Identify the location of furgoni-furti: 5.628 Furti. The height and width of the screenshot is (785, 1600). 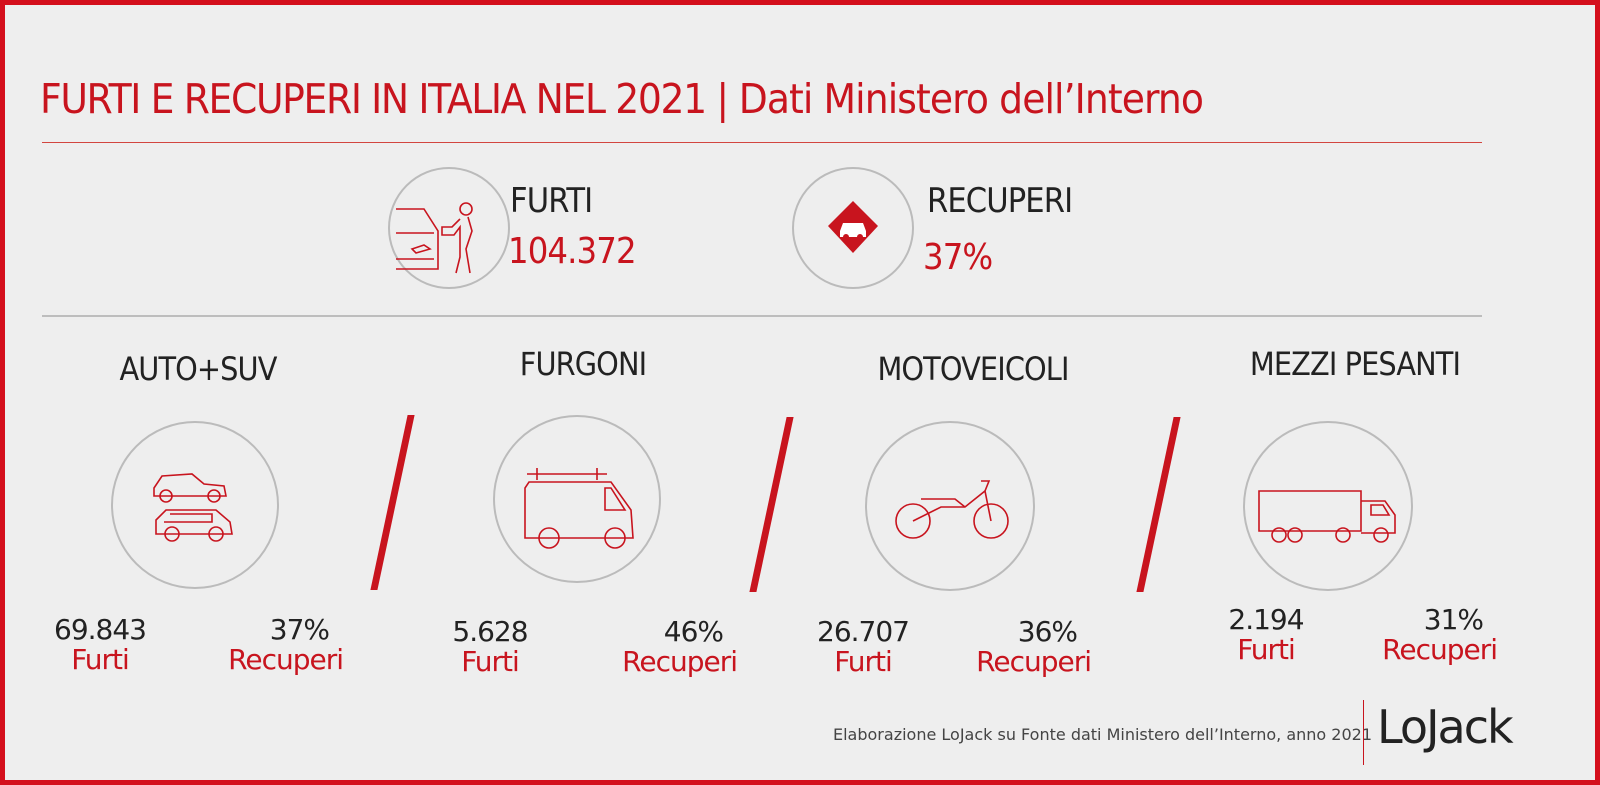
(490, 647).